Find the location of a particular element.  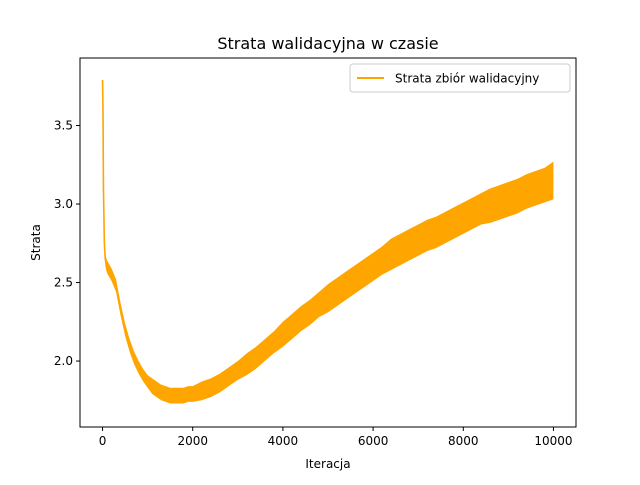

y-tick-label: 2.0 is located at coordinates (63, 361).